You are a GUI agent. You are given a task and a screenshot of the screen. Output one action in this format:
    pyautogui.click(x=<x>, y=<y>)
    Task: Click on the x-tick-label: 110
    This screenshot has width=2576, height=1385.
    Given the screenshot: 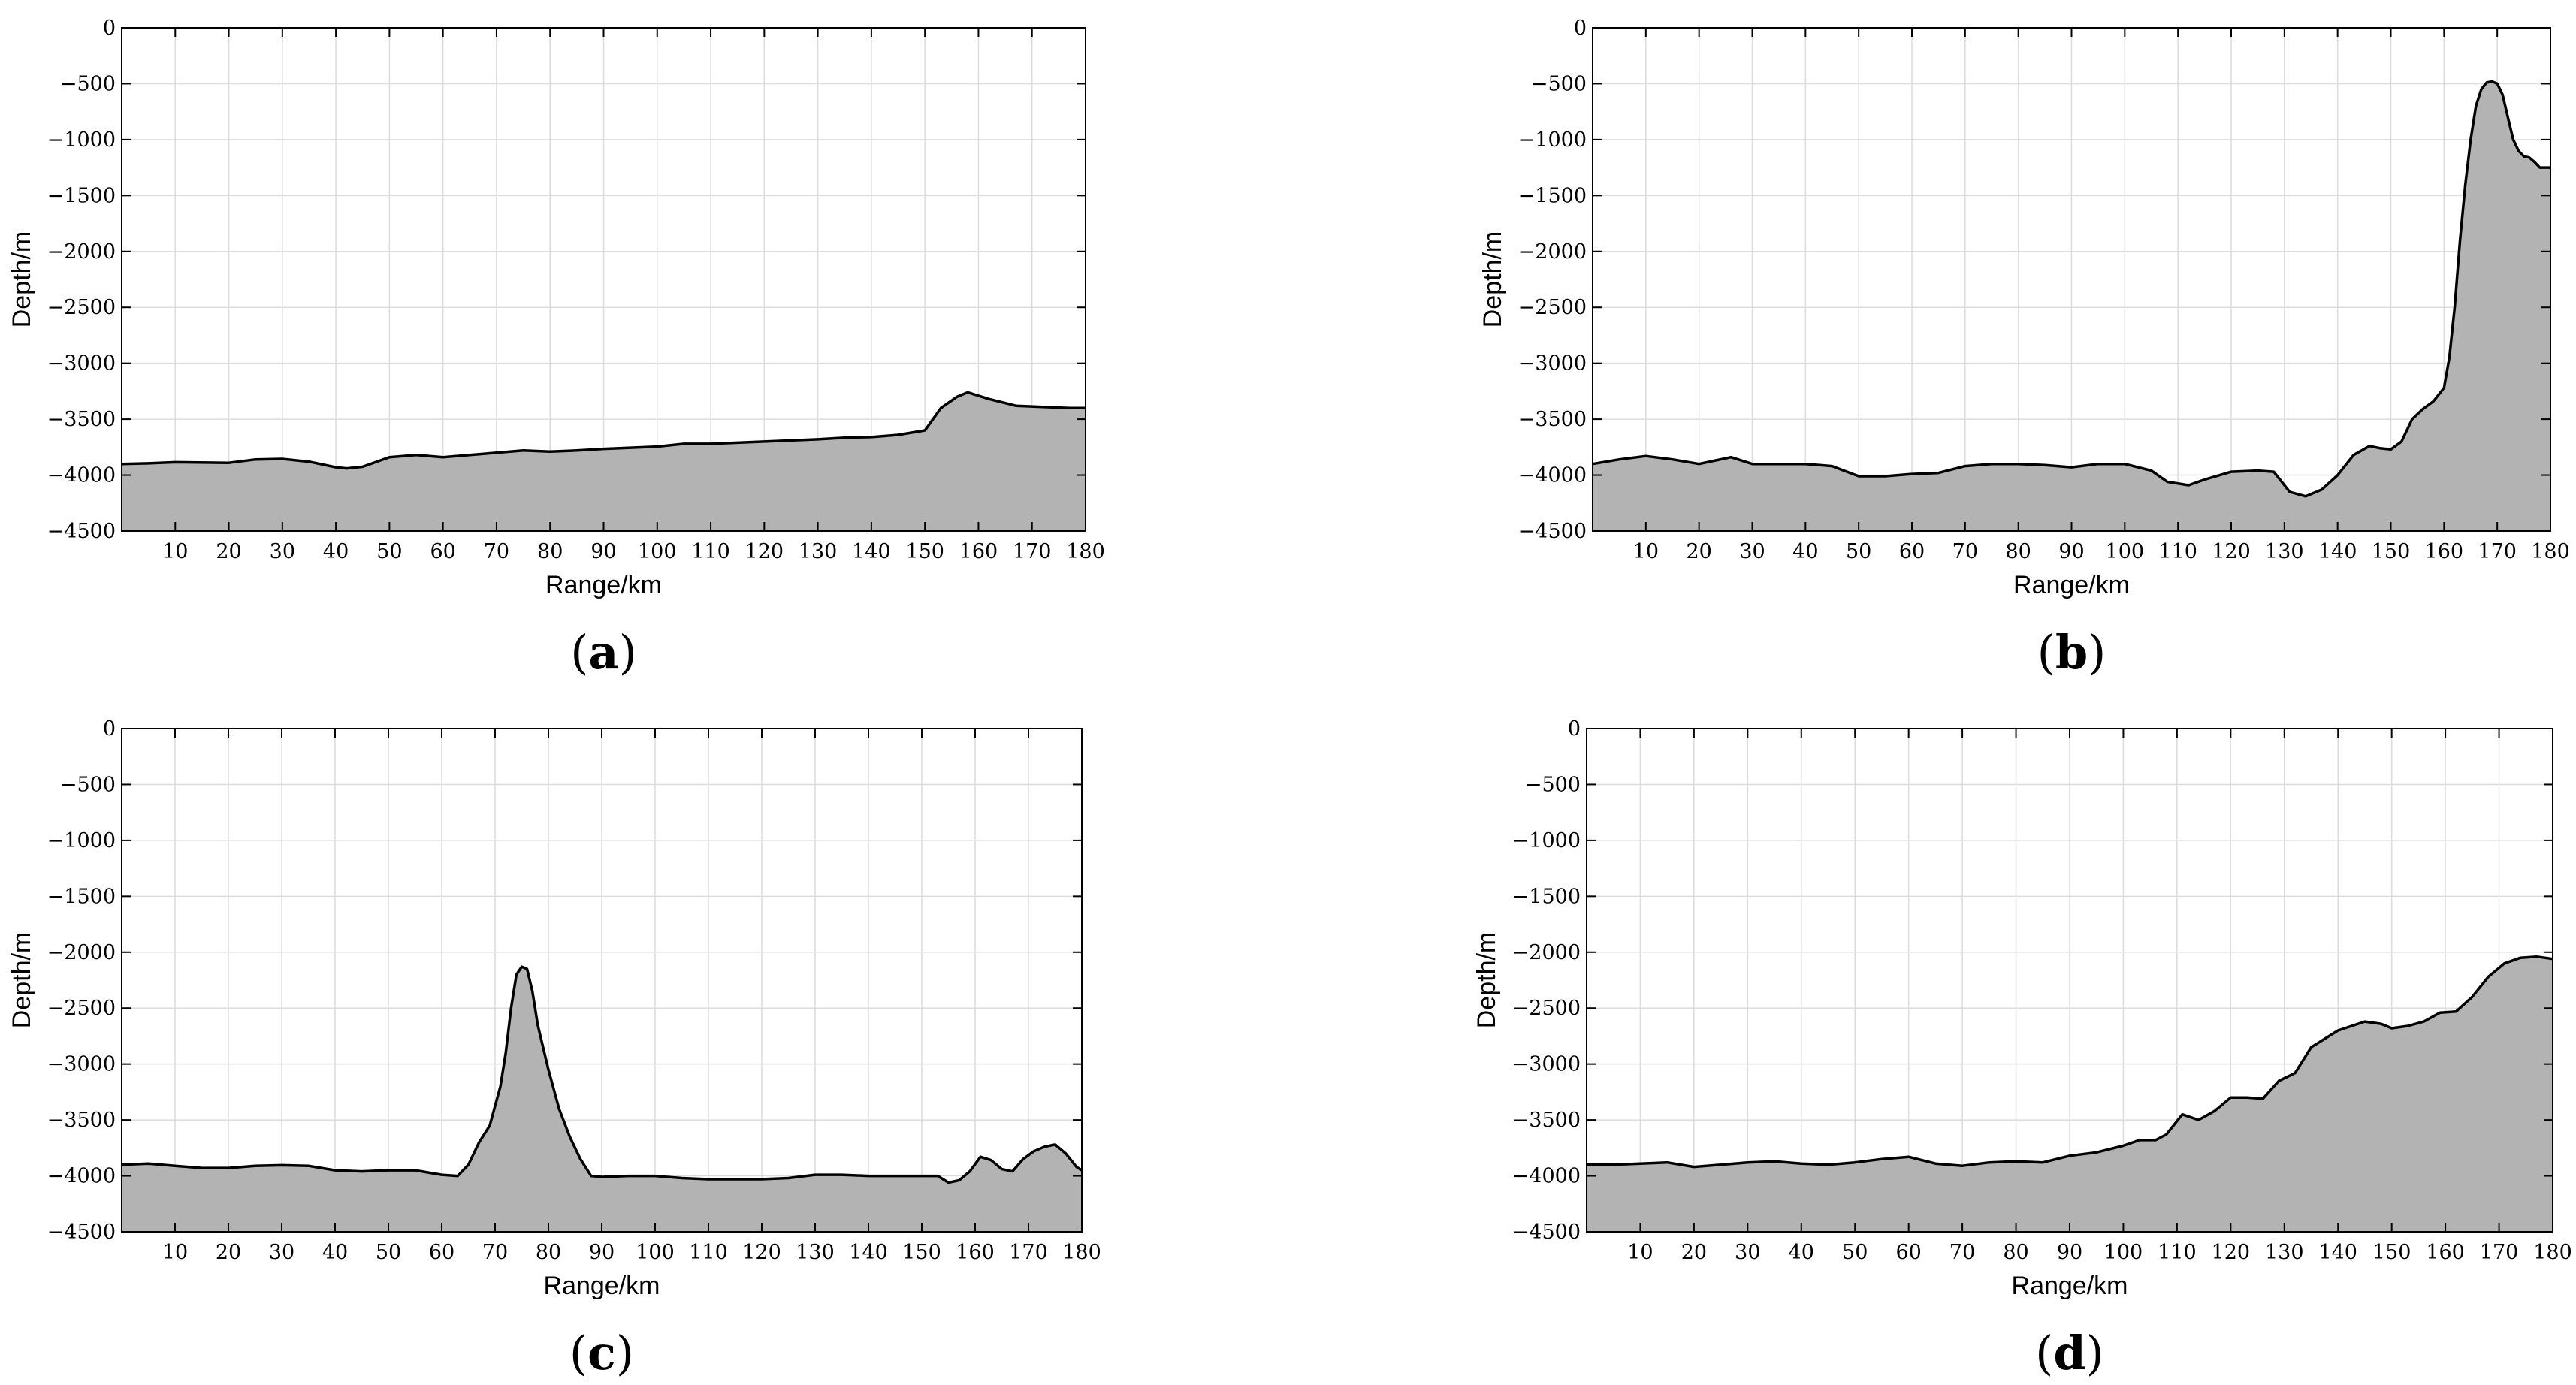 What is the action you would take?
    pyautogui.click(x=2177, y=551)
    